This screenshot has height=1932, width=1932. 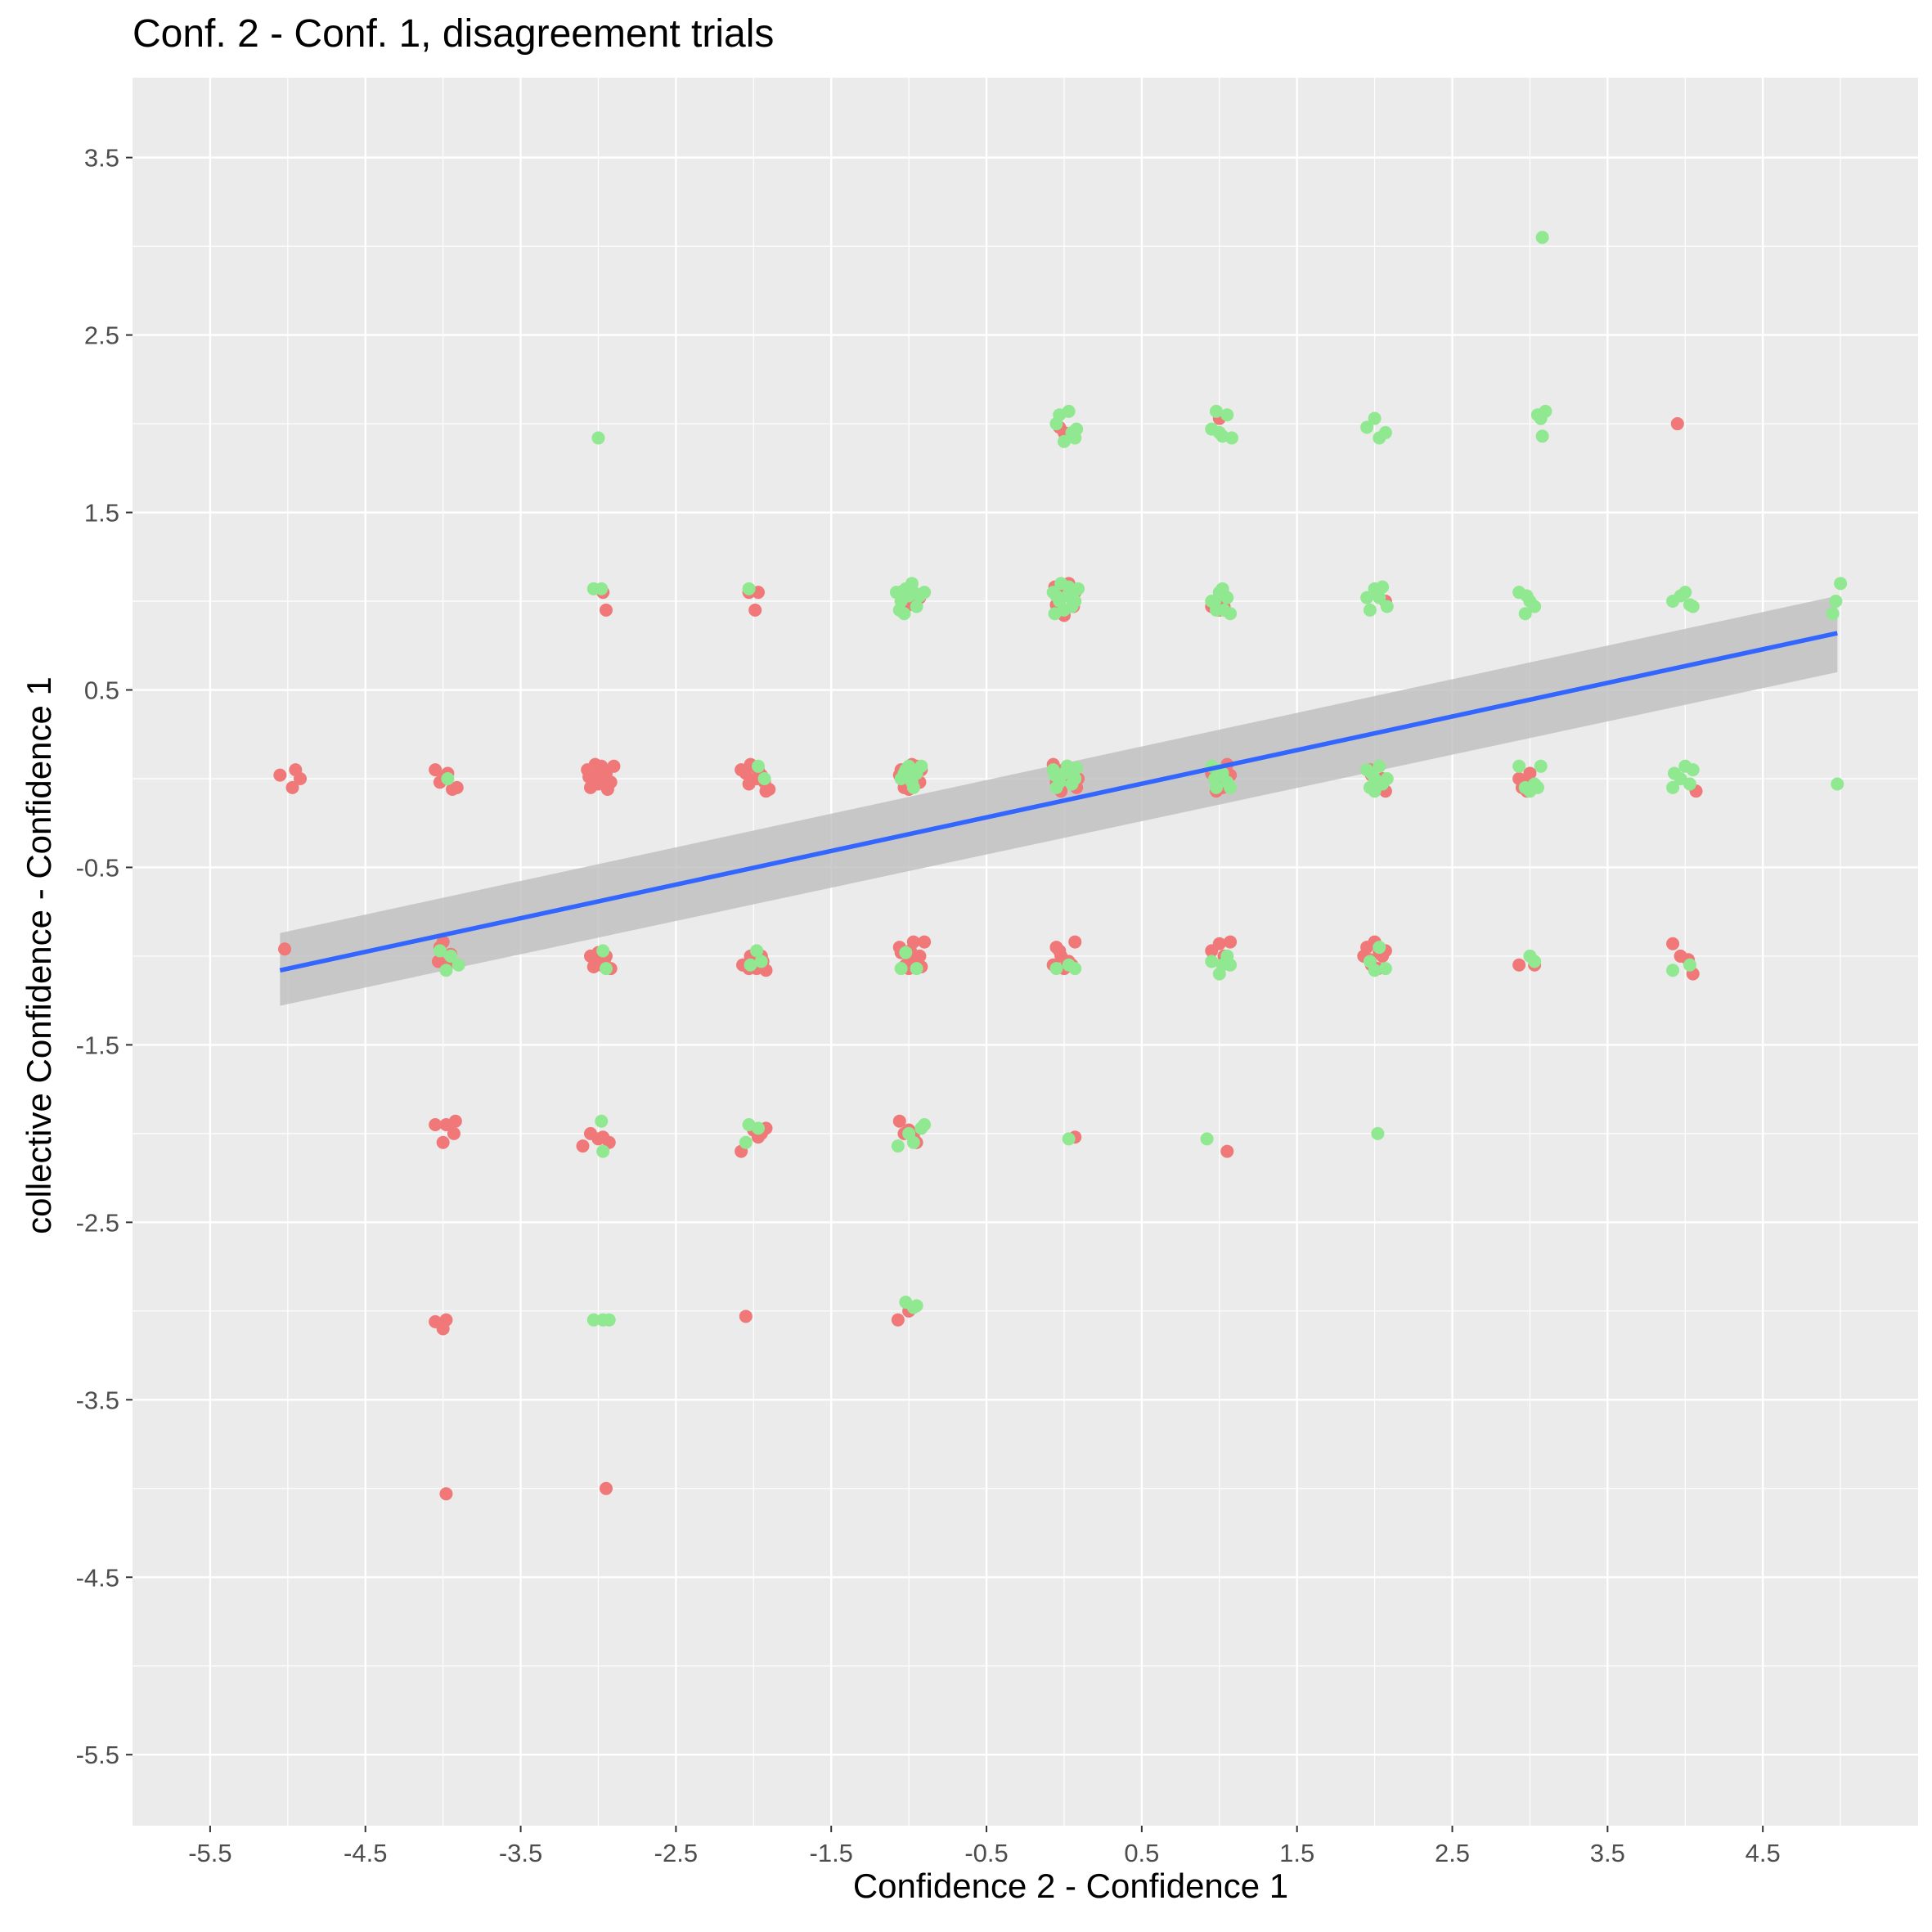 I want to click on y-axis-title: collective Confidence - Confidence 1, so click(x=39, y=955).